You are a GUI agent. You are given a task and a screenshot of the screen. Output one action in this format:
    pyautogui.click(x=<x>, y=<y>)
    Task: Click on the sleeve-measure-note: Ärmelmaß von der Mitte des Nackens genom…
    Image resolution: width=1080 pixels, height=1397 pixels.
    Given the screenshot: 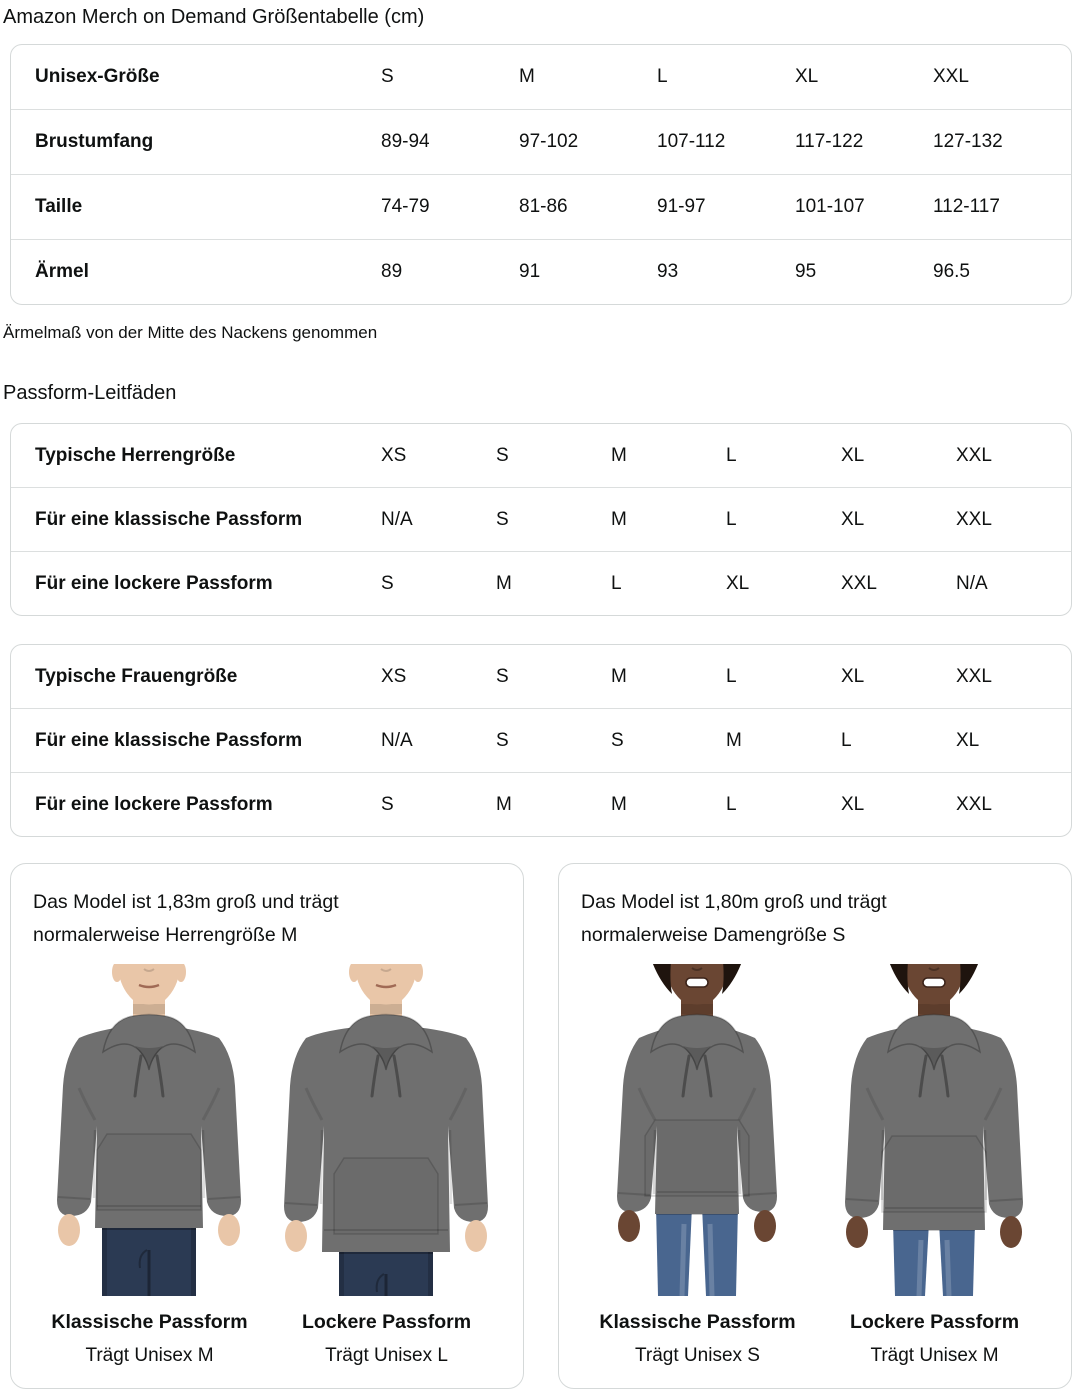 What is the action you would take?
    pyautogui.click(x=190, y=332)
    